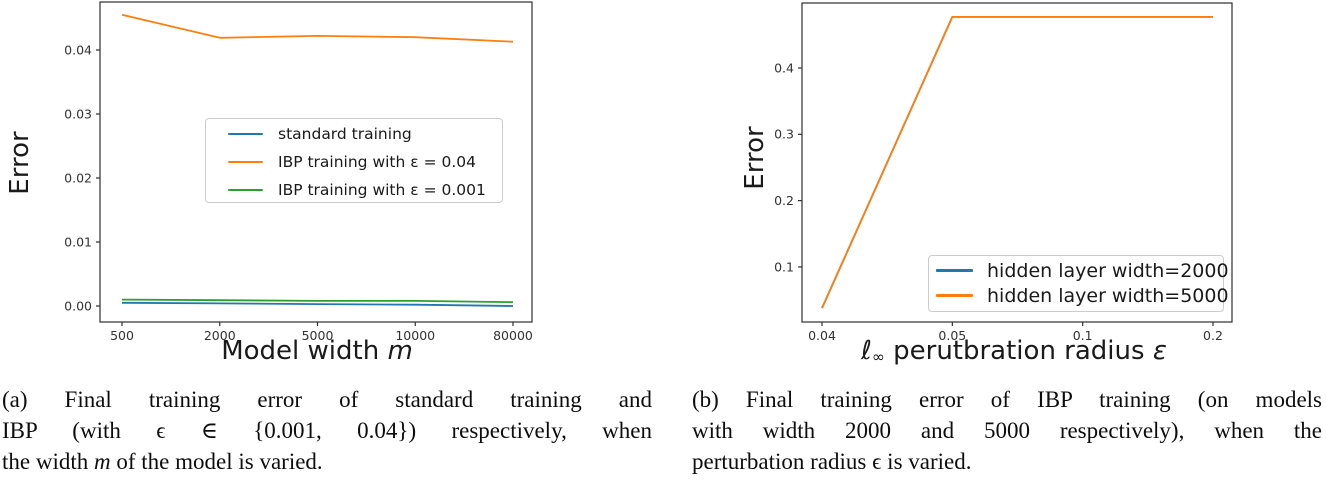 This screenshot has height=490, width=1326. I want to click on caption-line: the width m of the model is varied., so click(327, 461).